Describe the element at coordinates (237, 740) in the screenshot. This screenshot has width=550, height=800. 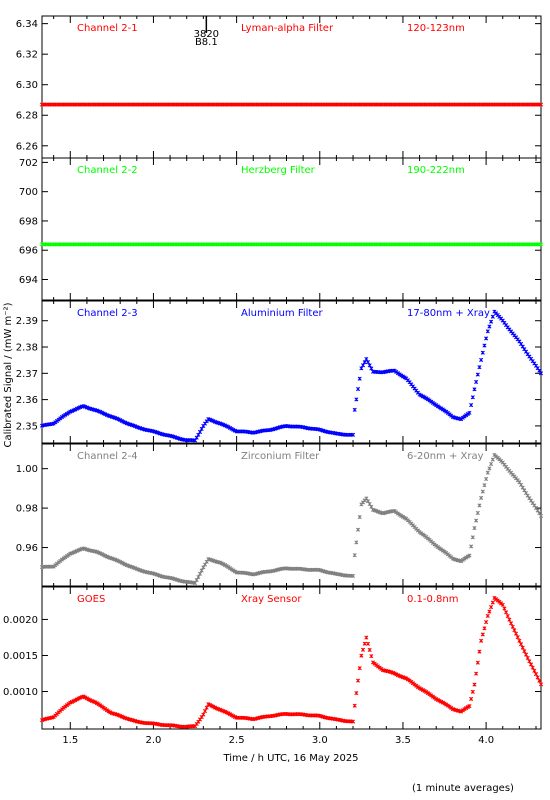
I see `x-tick-label: 2.5` at that location.